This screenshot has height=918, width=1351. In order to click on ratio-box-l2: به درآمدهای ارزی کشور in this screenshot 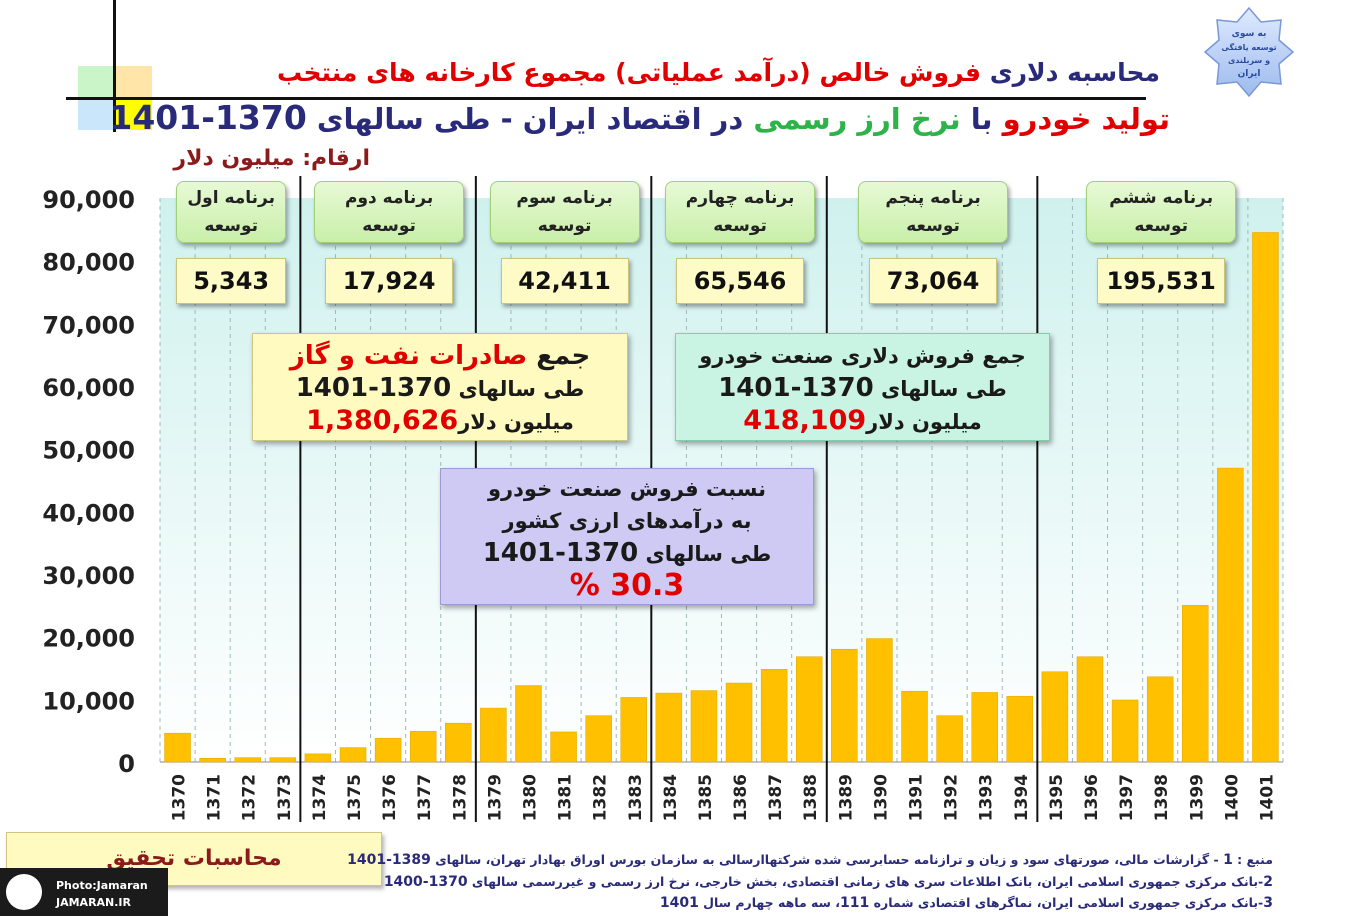, I will do `click(627, 521)`.